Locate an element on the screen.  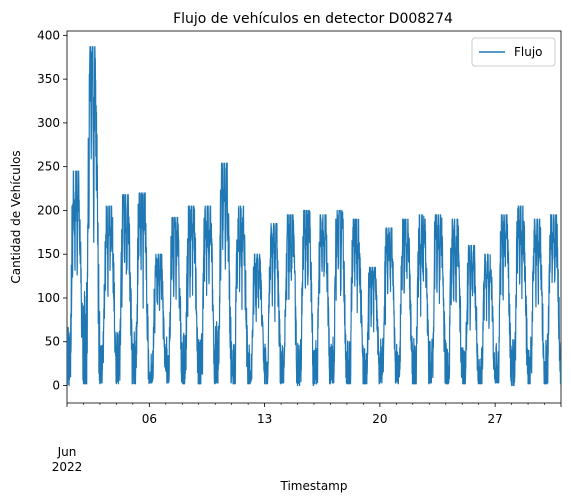
y-tick-label-0: 0 is located at coordinates (56, 385).